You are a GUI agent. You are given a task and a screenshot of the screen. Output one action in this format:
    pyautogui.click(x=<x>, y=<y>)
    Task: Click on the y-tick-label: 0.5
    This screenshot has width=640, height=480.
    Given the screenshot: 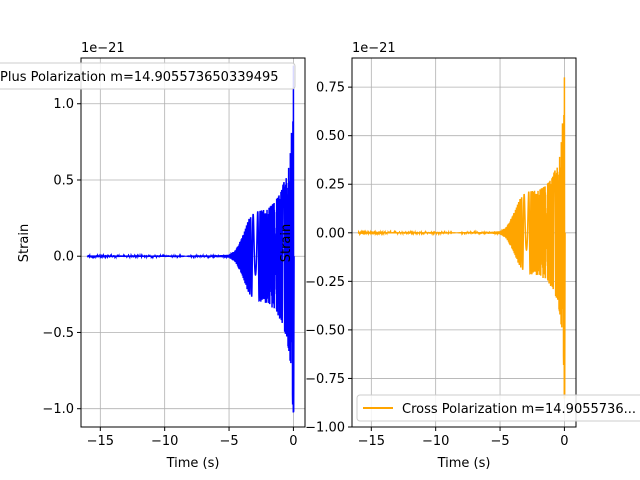 What is the action you would take?
    pyautogui.click(x=63, y=180)
    